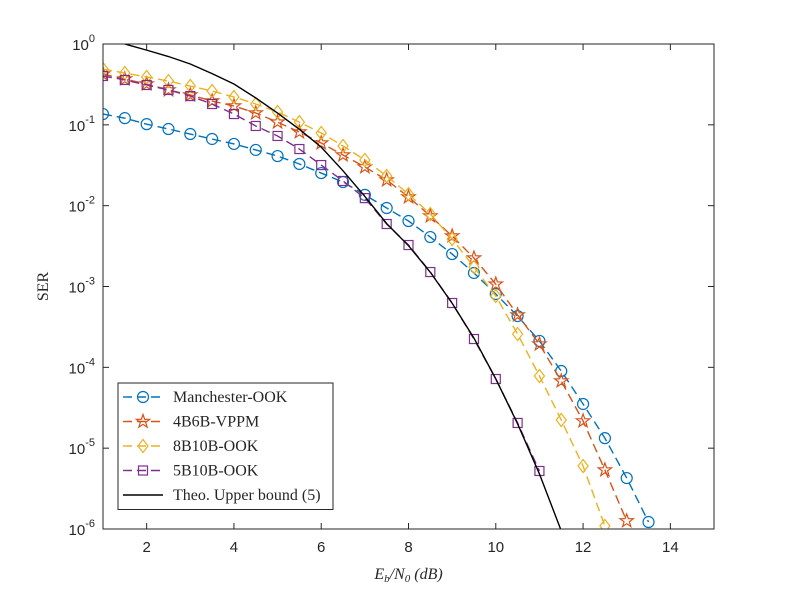 Image resolution: width=789 pixels, height=592 pixels. I want to click on x-tick-label: 10, so click(495, 547).